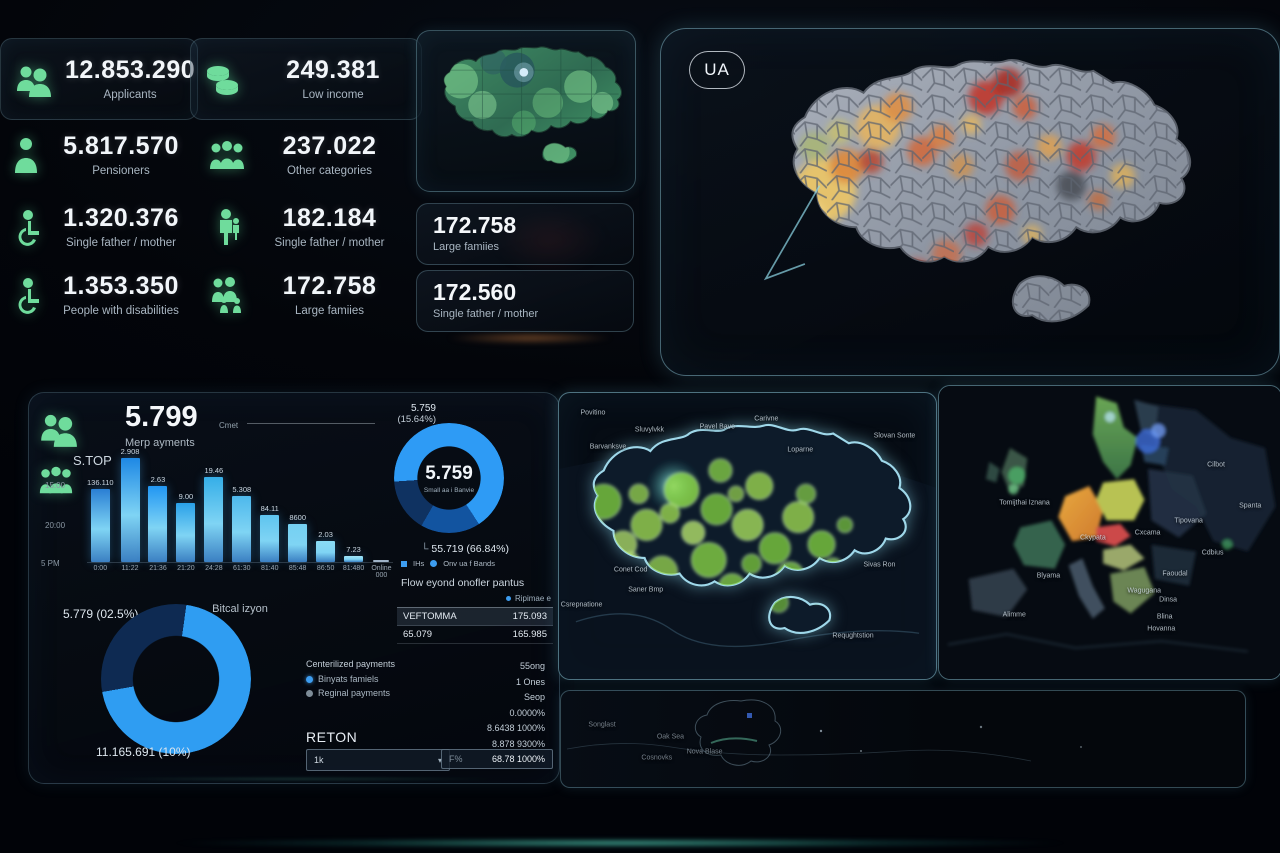 The image size is (1280, 853). Describe the element at coordinates (329, 146) in the screenshot. I see `stat-value: 237.022` at that location.